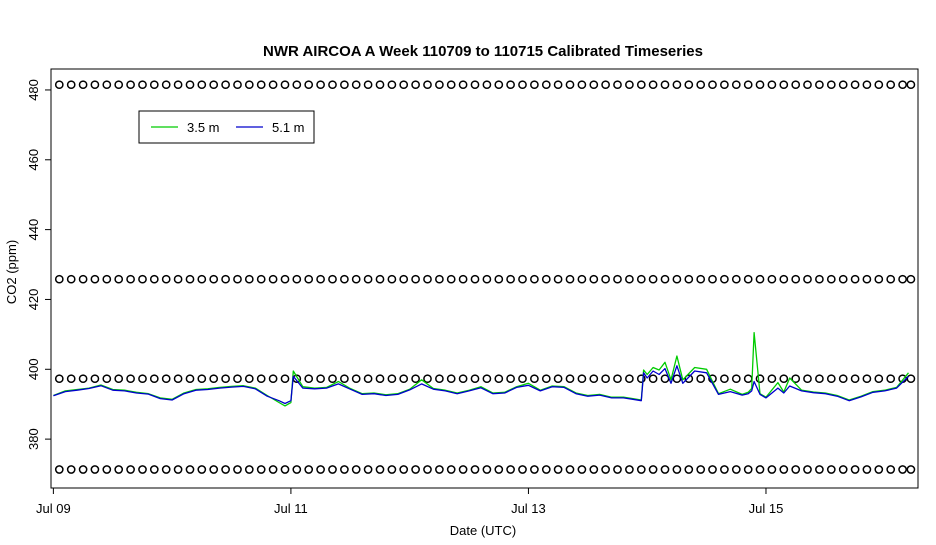  What do you see at coordinates (288, 127) in the screenshot?
I see `legend-label-5-1m: 5.1 m` at bounding box center [288, 127].